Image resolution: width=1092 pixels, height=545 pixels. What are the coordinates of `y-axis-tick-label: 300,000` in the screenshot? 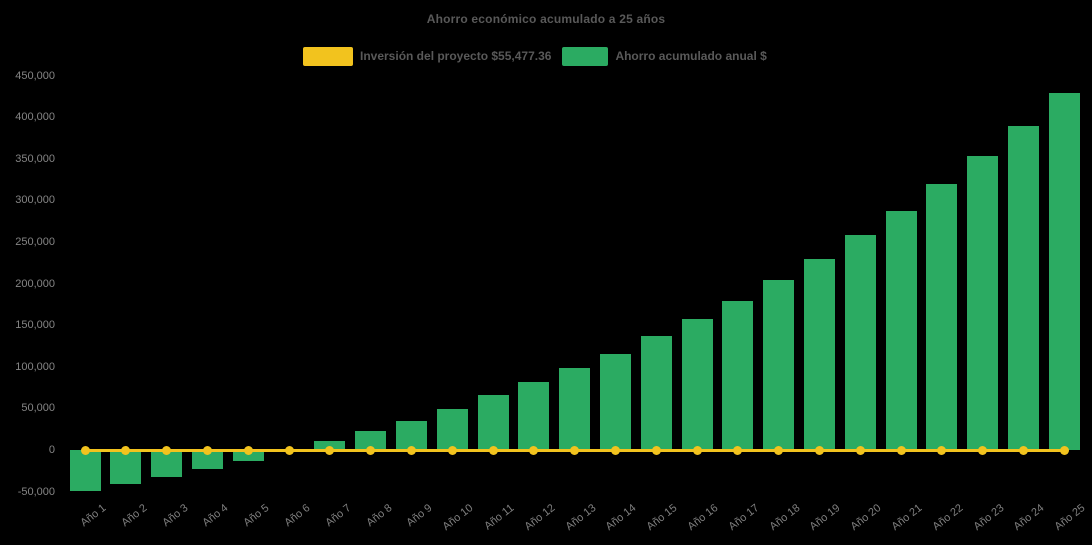 It's located at (35, 200).